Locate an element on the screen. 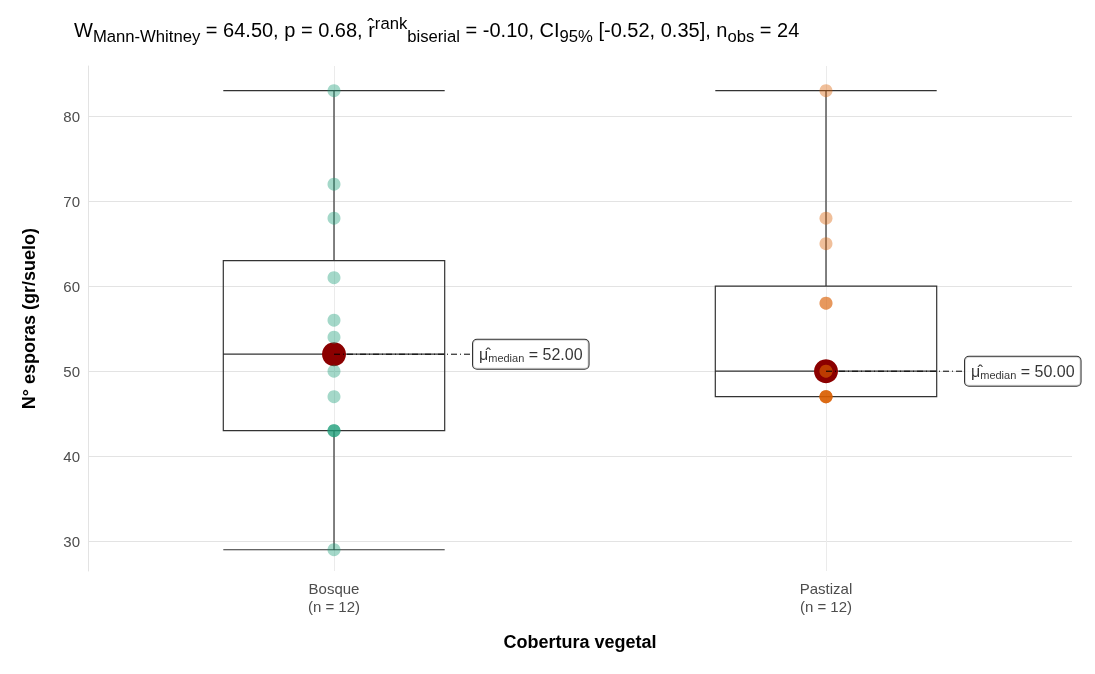  y-tick-label: 70 is located at coordinates (71, 201).